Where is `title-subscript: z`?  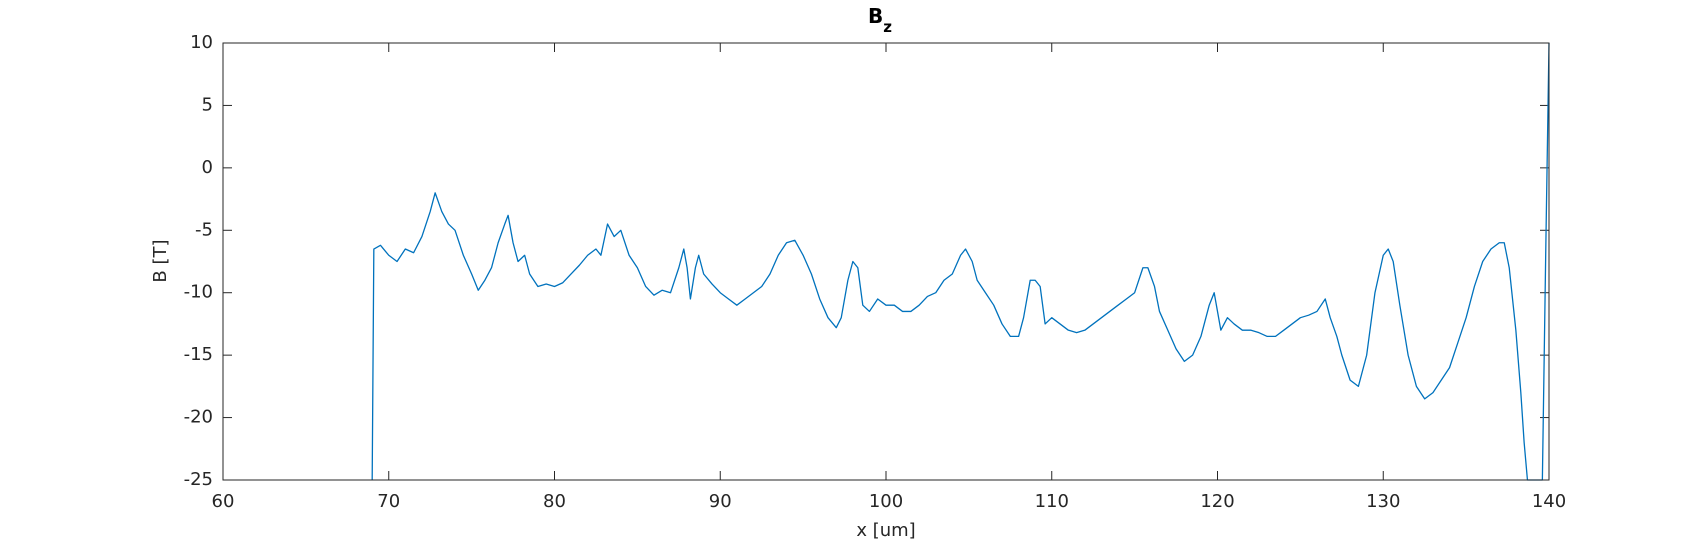 title-subscript: z is located at coordinates (887, 27).